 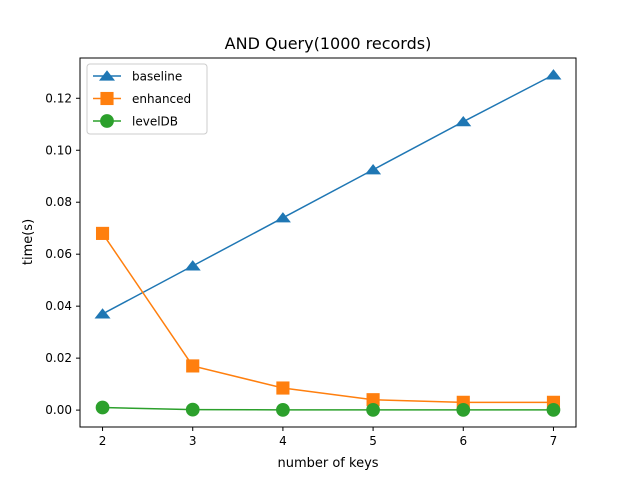 What do you see at coordinates (283, 441) in the screenshot?
I see `x-tick-label: 4` at bounding box center [283, 441].